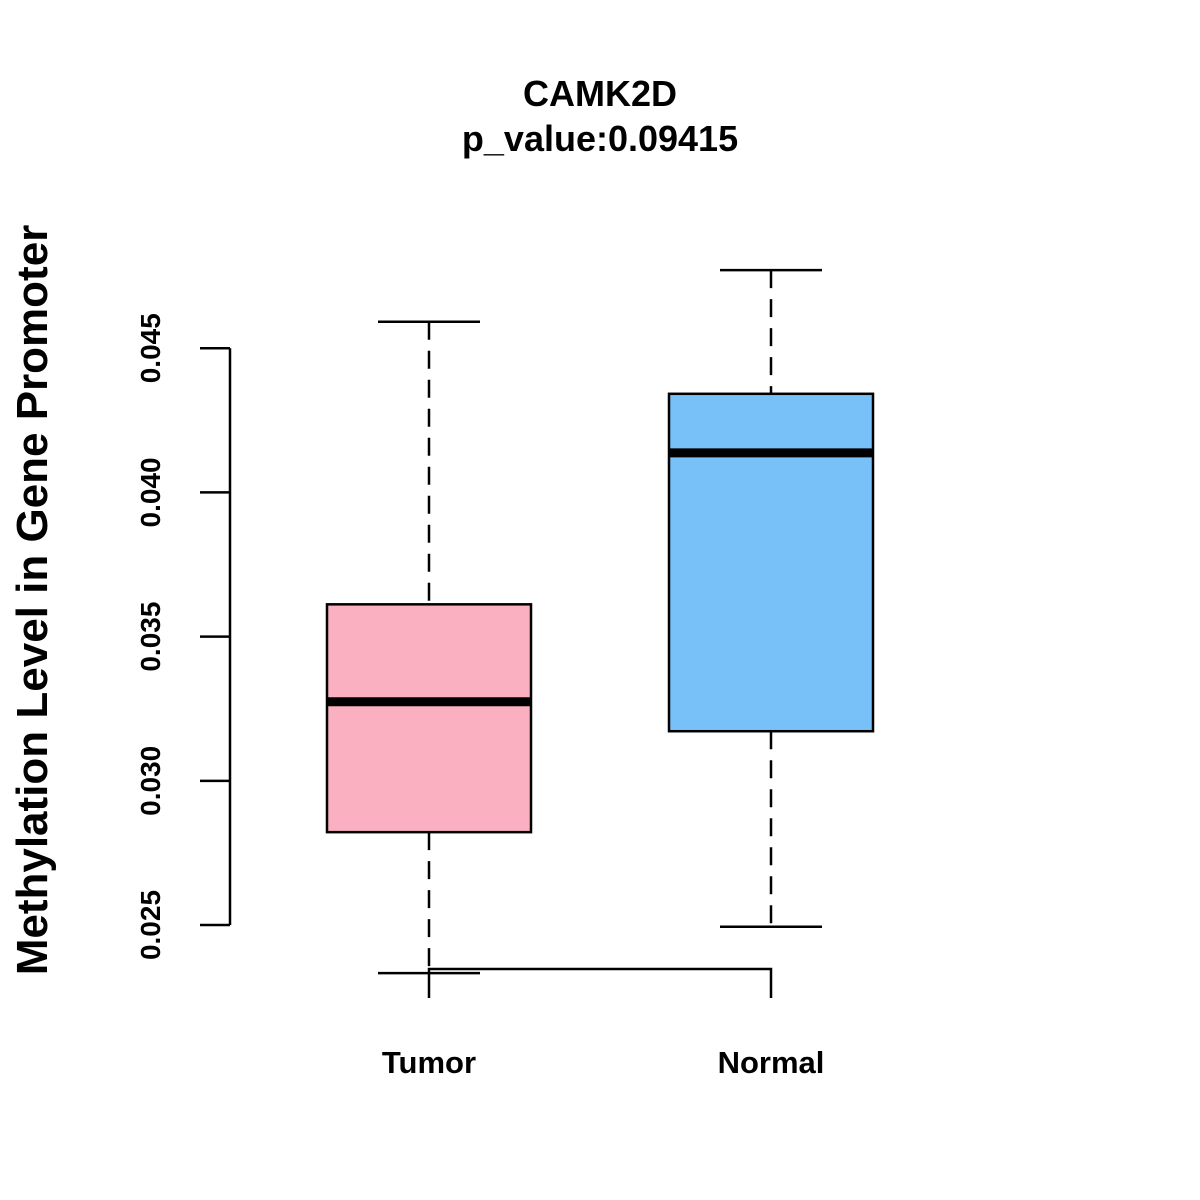 This screenshot has height=1200, width=1200. Describe the element at coordinates (150, 637) in the screenshot. I see `y-tick-label: 0.035` at that location.